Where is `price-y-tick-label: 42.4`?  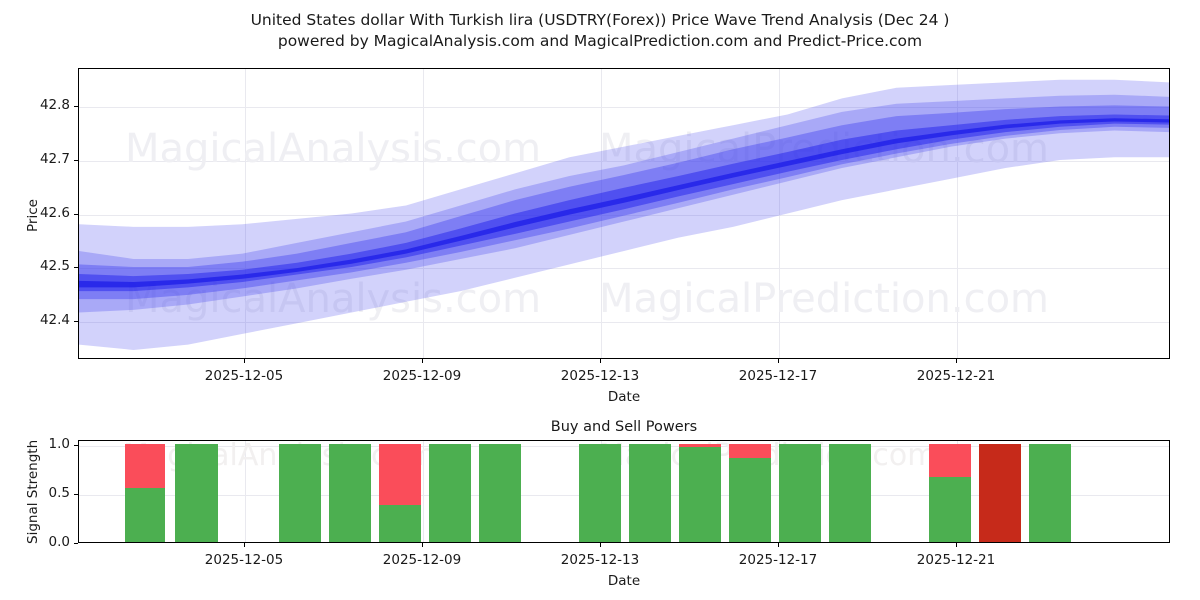 price-y-tick-label: 42.4 is located at coordinates (54, 320).